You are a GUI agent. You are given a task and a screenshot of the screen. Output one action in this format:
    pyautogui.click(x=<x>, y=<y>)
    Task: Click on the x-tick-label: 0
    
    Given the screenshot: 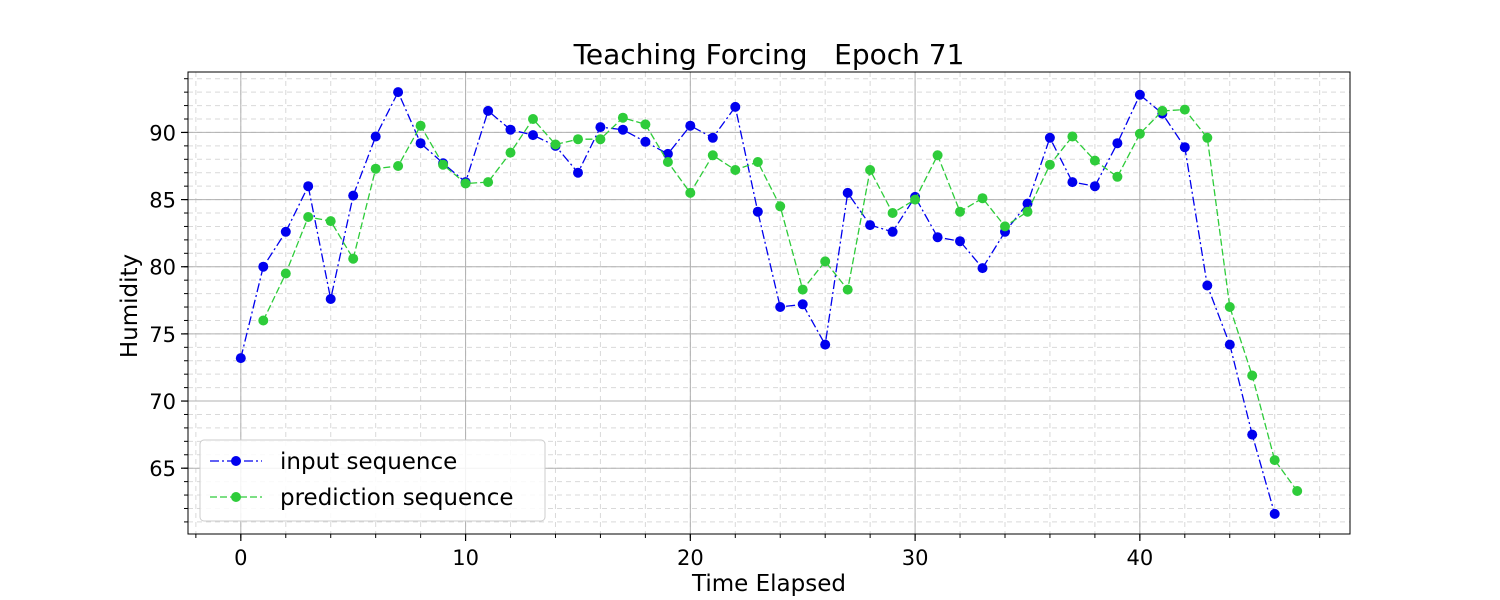 What is the action you would take?
    pyautogui.click(x=240, y=558)
    